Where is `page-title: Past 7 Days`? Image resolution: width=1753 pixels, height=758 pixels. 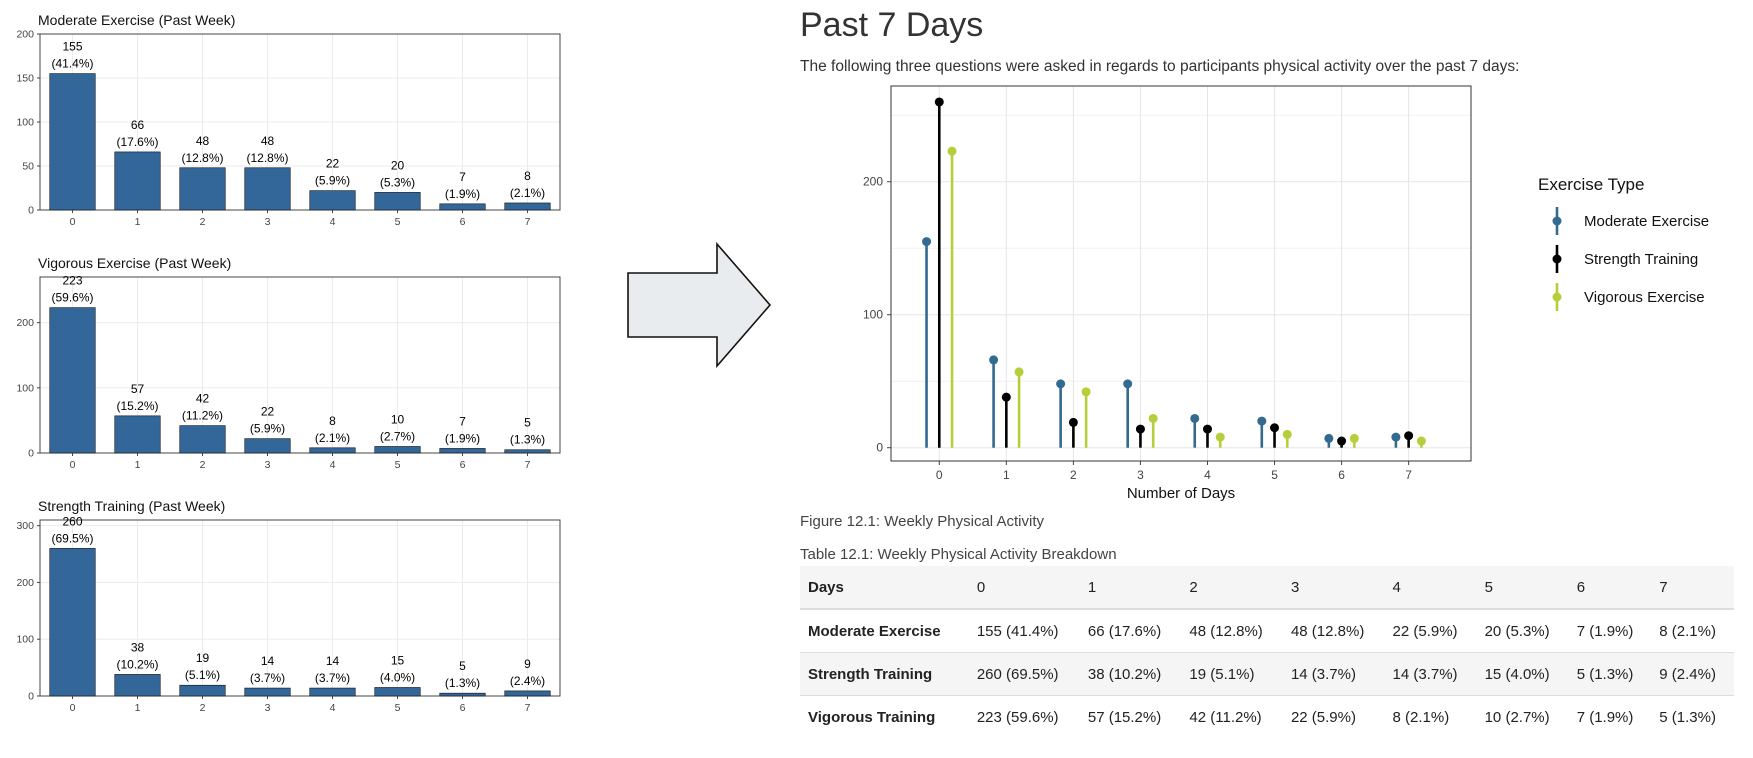
page-title: Past 7 Days is located at coordinates (892, 25).